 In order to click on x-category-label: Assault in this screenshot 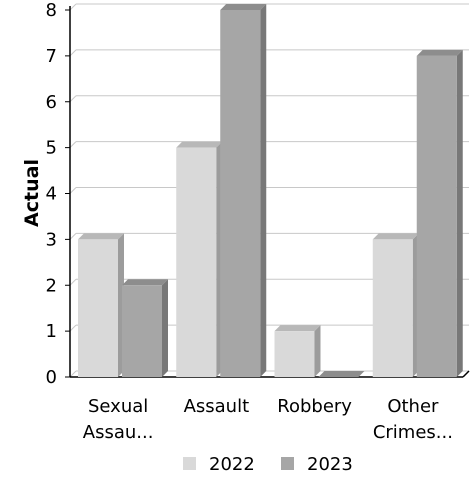, I will do `click(217, 406)`.